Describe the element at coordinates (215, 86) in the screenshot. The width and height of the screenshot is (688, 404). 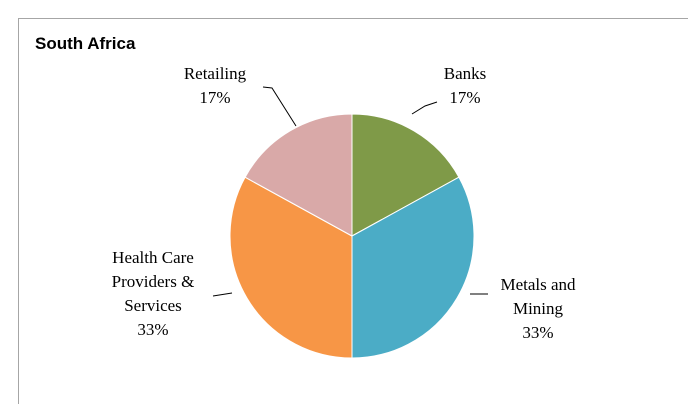
I see `slice-label: Retailing 17%` at that location.